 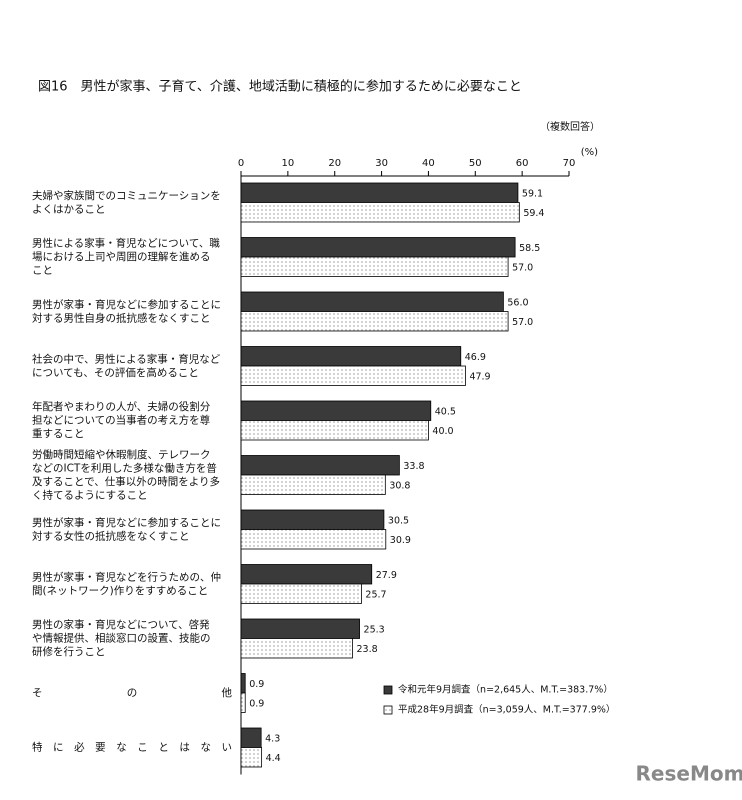 What do you see at coordinates (400, 540) in the screenshot?
I see `value-label: 30.9` at bounding box center [400, 540].